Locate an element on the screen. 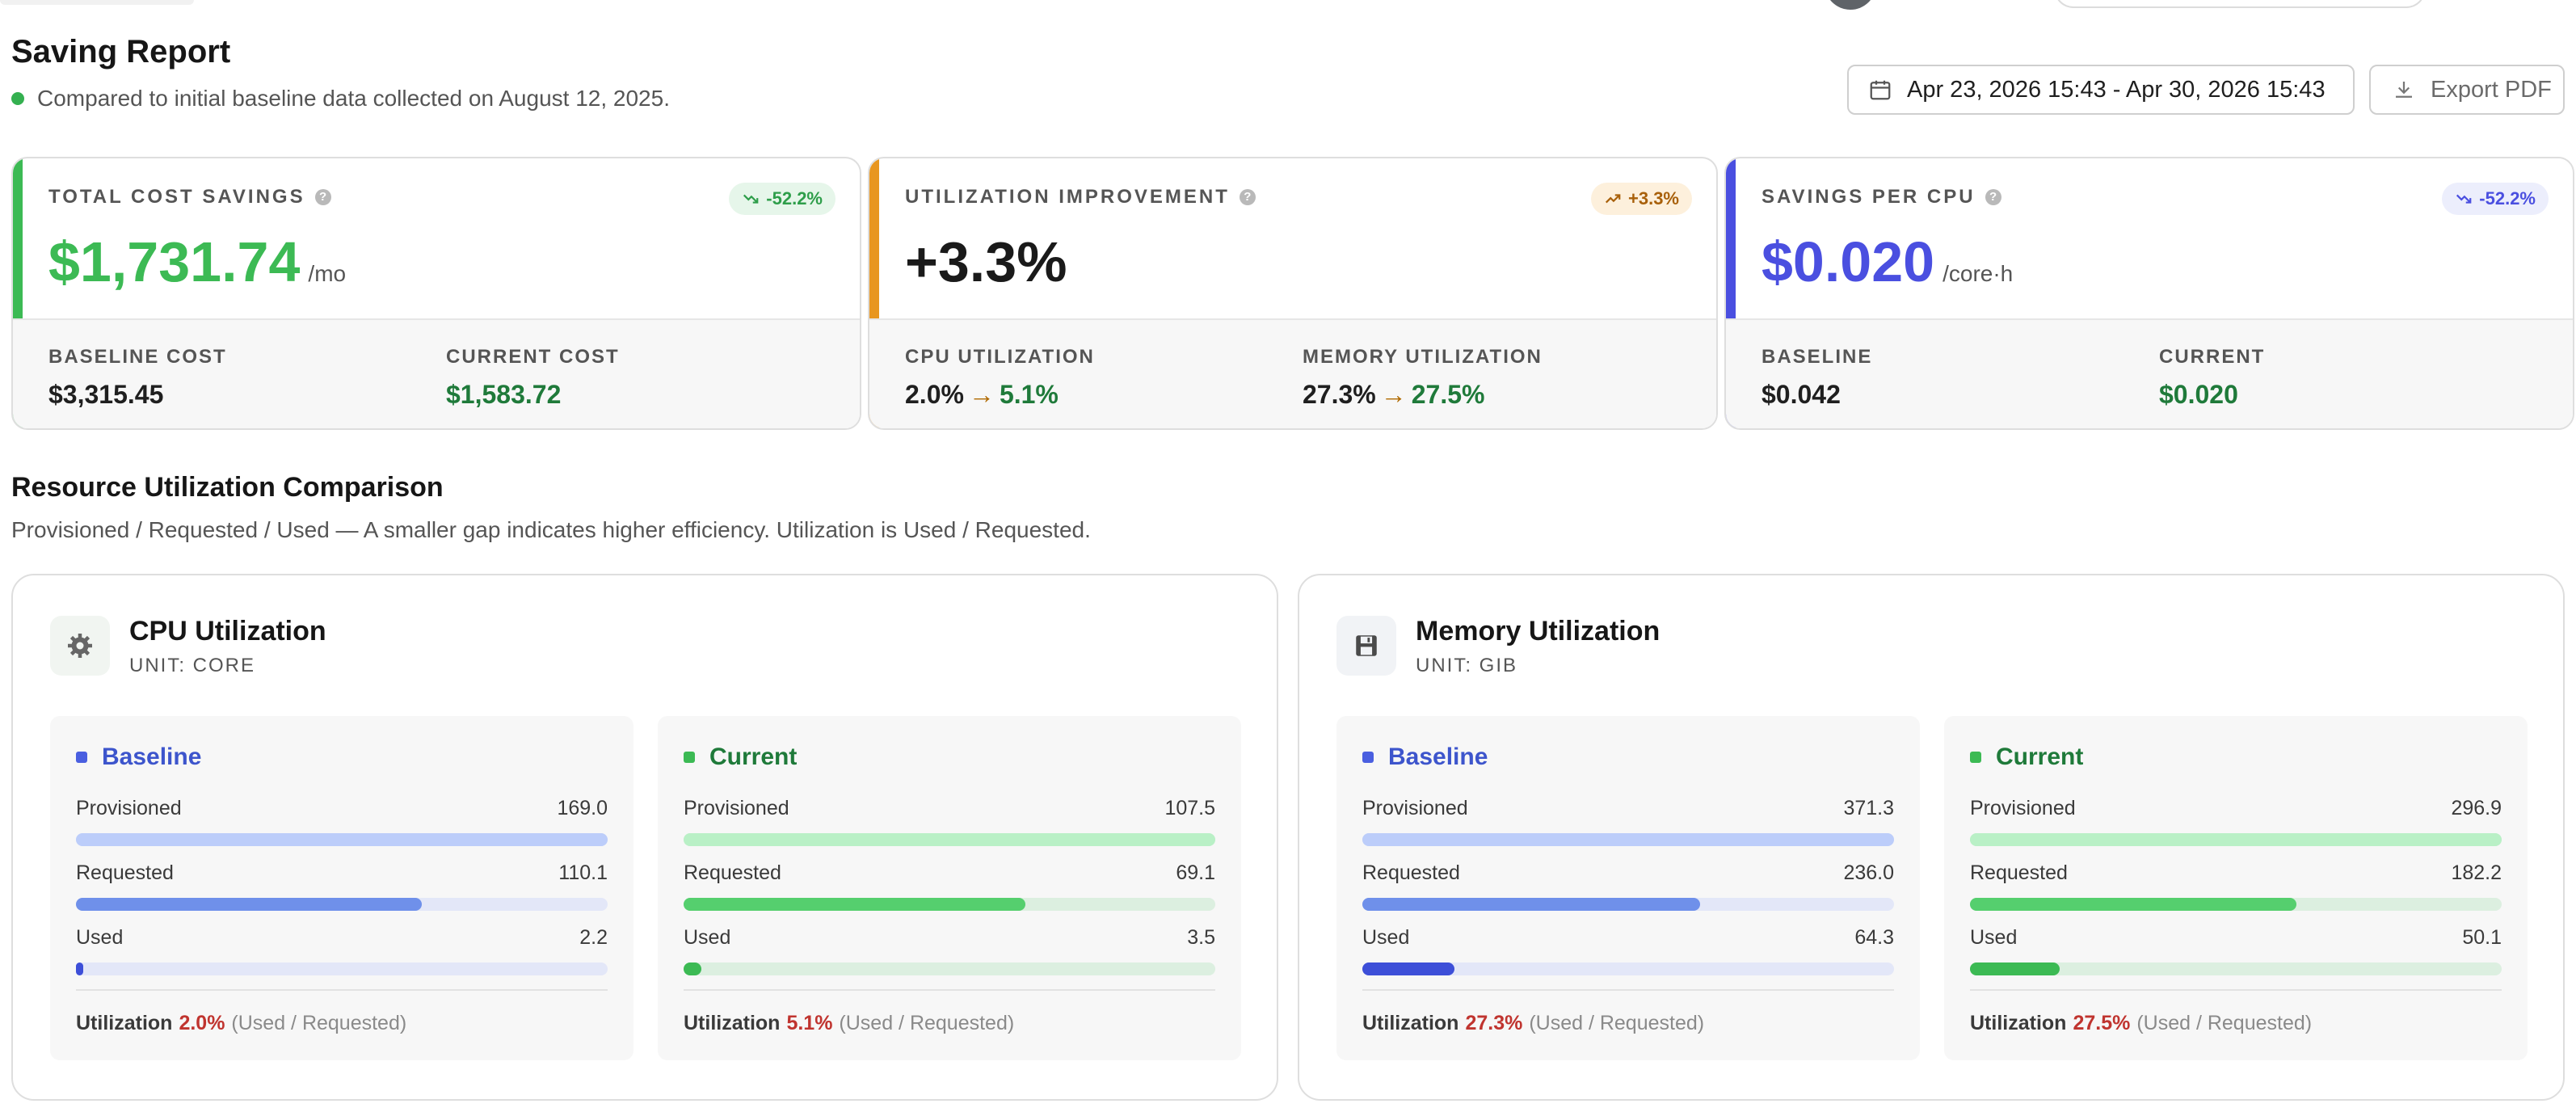 Image resolution: width=2576 pixels, height=1112 pixels. sub-label: CPU UTILIZATION is located at coordinates (1000, 357).